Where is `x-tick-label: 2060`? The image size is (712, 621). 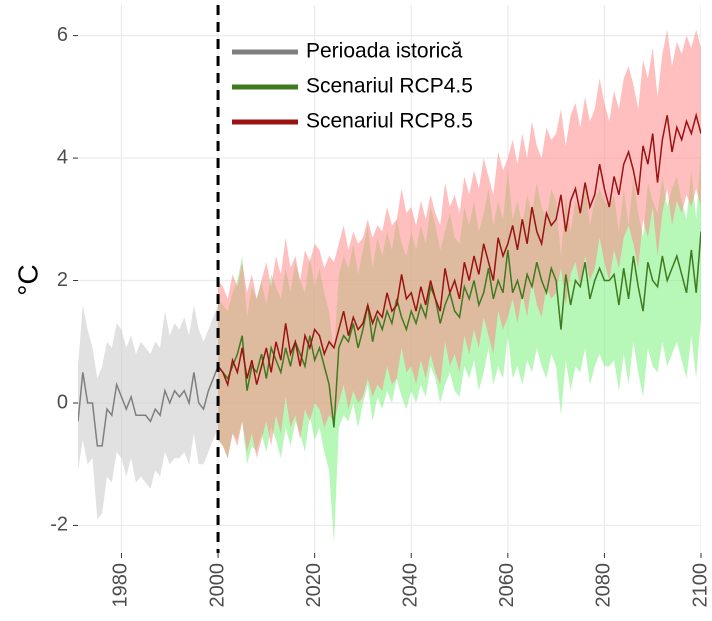
x-tick-label: 2060 is located at coordinates (507, 585).